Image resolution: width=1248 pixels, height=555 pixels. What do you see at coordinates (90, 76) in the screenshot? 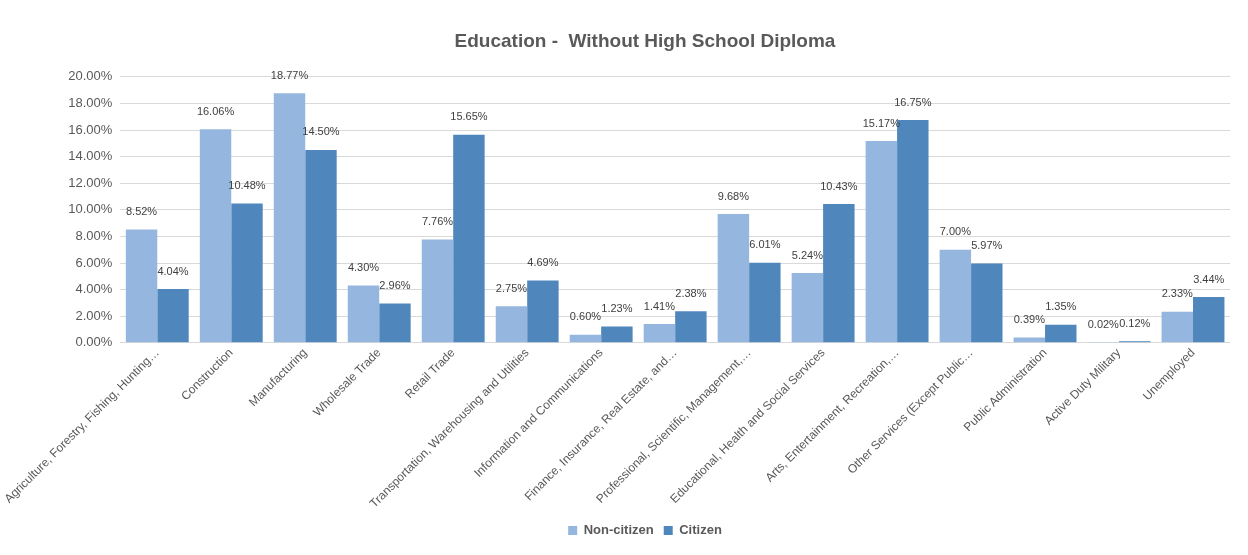
I see `y-tick-label: 20.00%` at bounding box center [90, 76].